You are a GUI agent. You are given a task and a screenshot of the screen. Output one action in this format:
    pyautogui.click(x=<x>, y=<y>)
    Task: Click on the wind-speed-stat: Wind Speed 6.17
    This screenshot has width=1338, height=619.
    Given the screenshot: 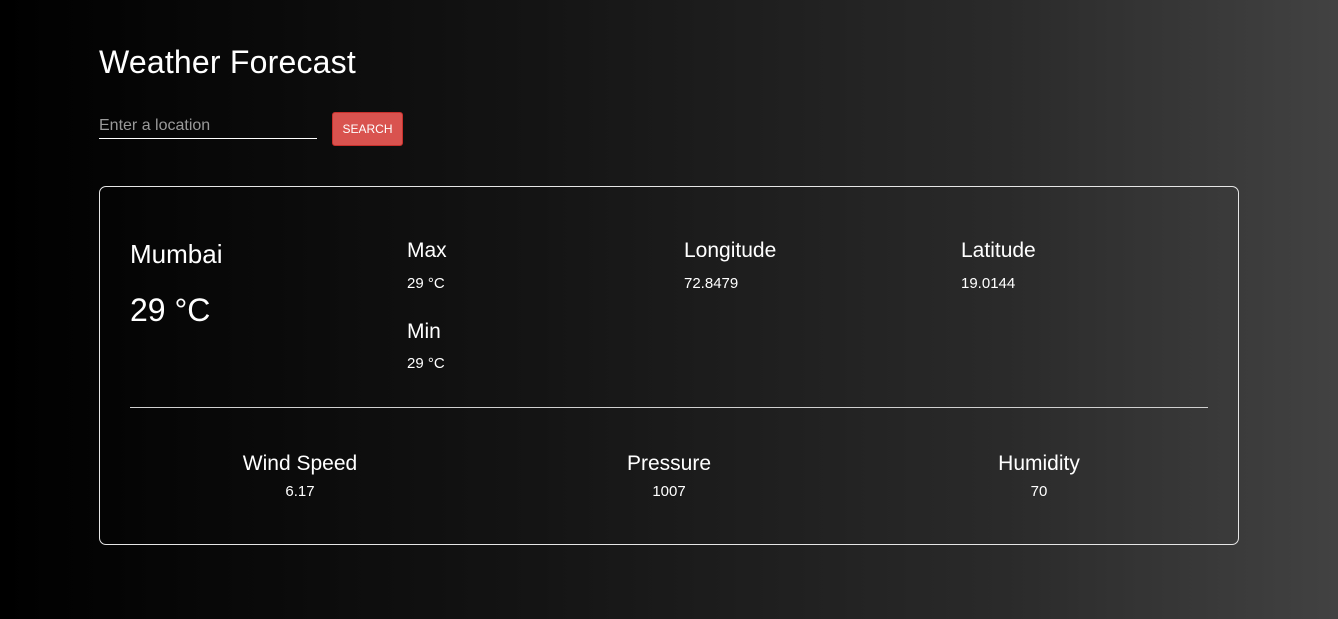 What is the action you would take?
    pyautogui.click(x=300, y=476)
    